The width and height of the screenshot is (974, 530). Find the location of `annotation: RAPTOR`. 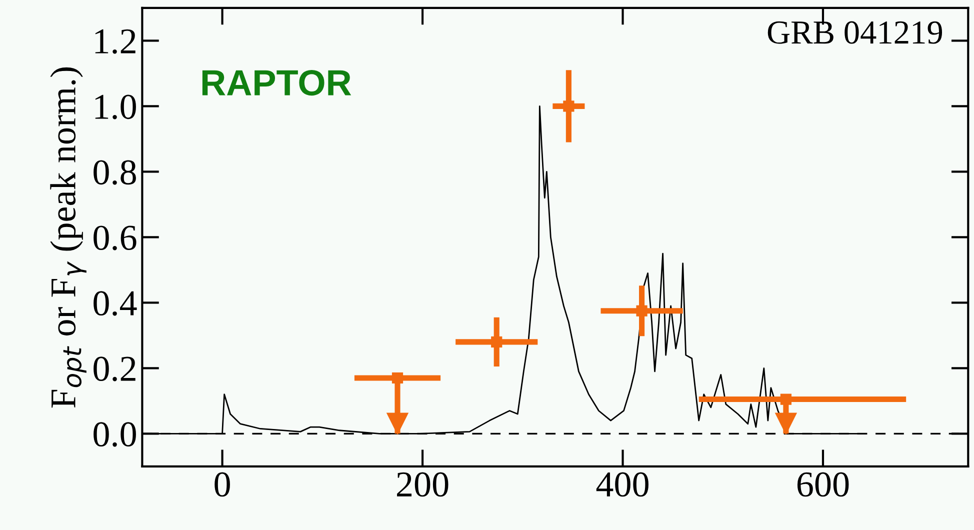

annotation: RAPTOR is located at coordinates (277, 83).